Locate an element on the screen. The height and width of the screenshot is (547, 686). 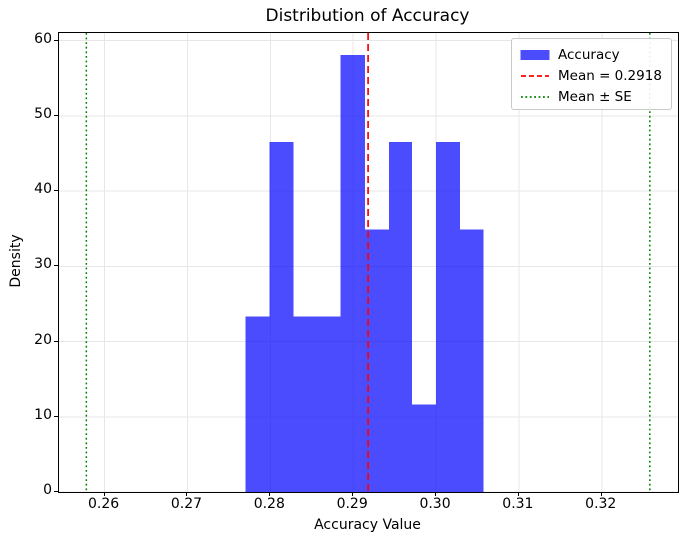
x-tick-label: 0.30 is located at coordinates (435, 504).